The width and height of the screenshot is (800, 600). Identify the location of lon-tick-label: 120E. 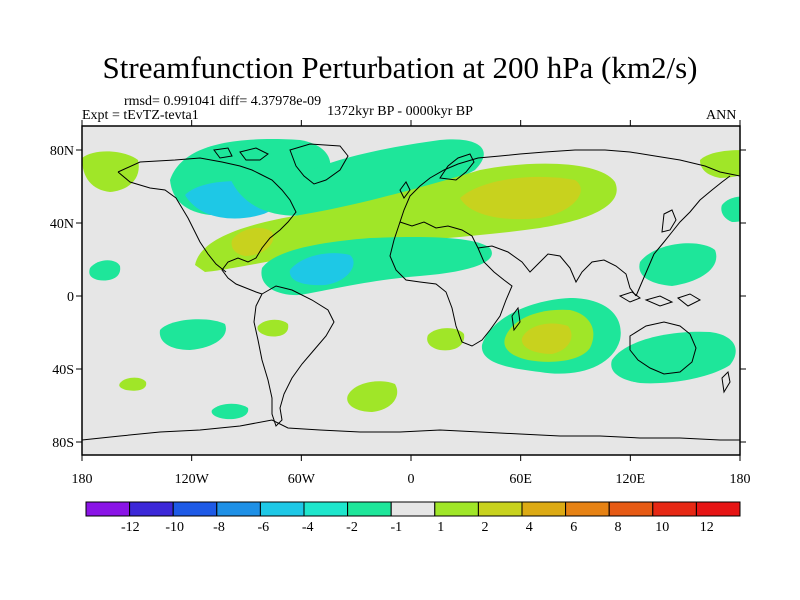
(631, 479).